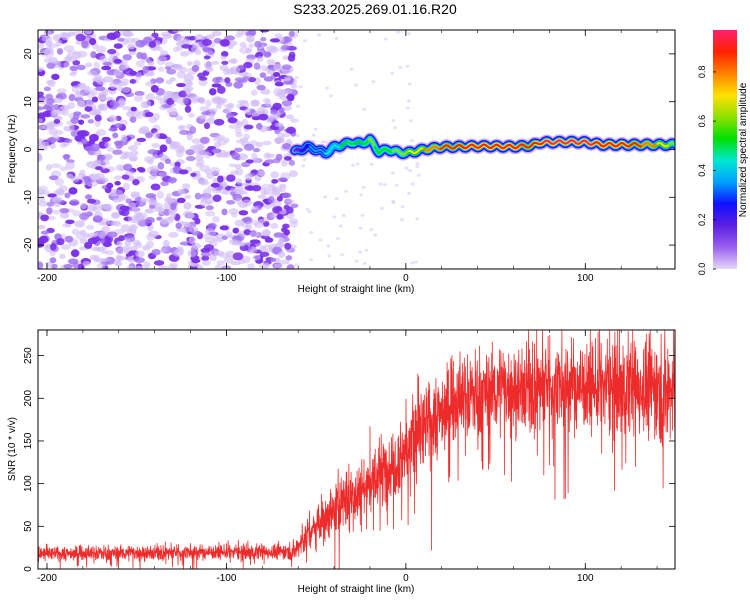 Image resolution: width=750 pixels, height=600 pixels. What do you see at coordinates (481, 146) in the screenshot?
I see `spectrogram-carrier-track` at bounding box center [481, 146].